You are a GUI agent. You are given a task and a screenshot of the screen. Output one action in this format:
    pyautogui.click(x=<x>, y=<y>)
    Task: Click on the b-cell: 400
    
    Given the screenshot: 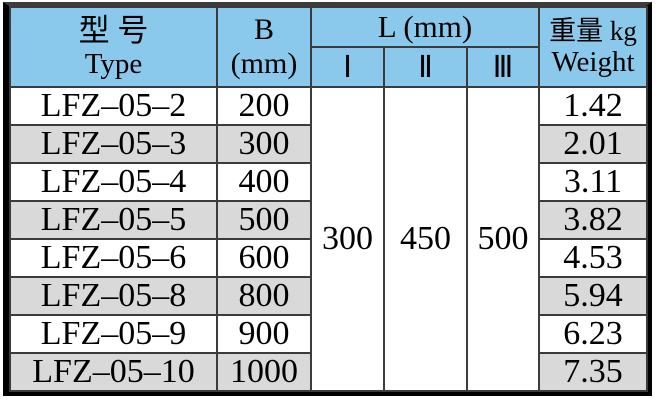 What is the action you would take?
    pyautogui.click(x=264, y=182)
    